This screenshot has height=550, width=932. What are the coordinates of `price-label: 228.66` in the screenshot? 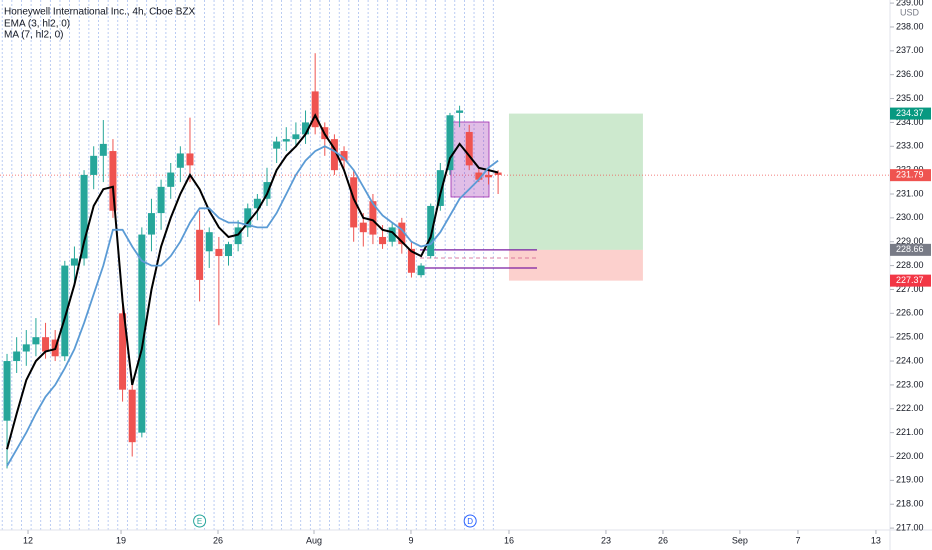 It's located at (910, 249).